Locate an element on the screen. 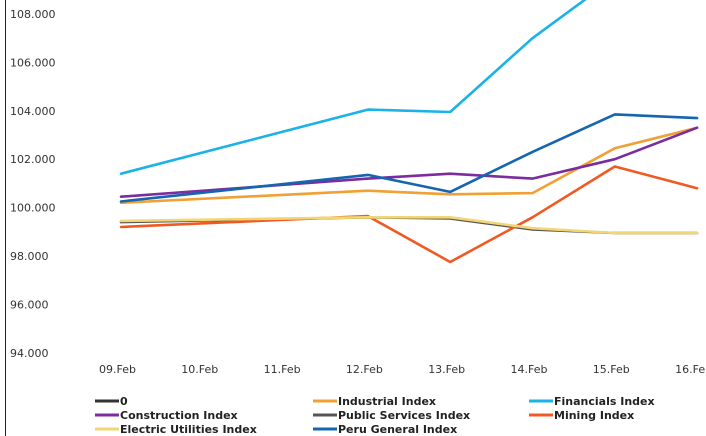 This screenshot has height=436, width=706. legend-item: Public Services Index is located at coordinates (391, 415).